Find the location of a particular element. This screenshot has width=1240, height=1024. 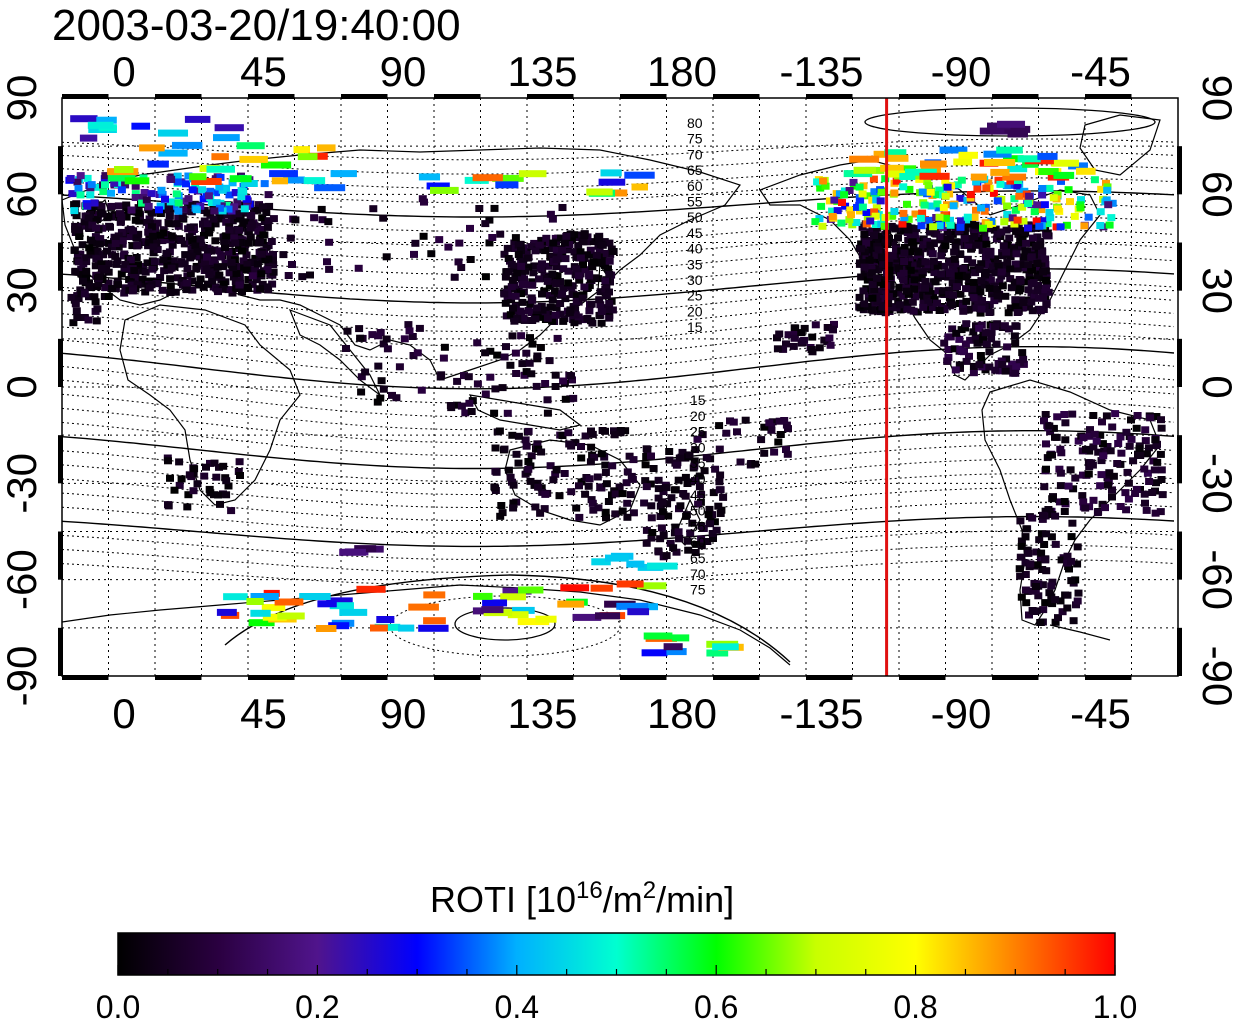

colorbar-title: ROTI [1016/m2/min] is located at coordinates (582, 898).